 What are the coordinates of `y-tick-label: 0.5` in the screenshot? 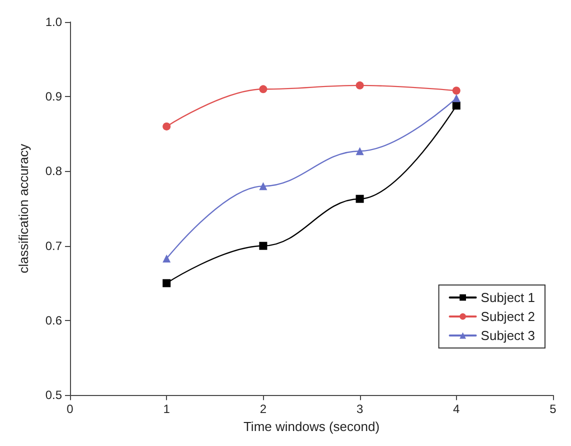 It's located at (53, 395).